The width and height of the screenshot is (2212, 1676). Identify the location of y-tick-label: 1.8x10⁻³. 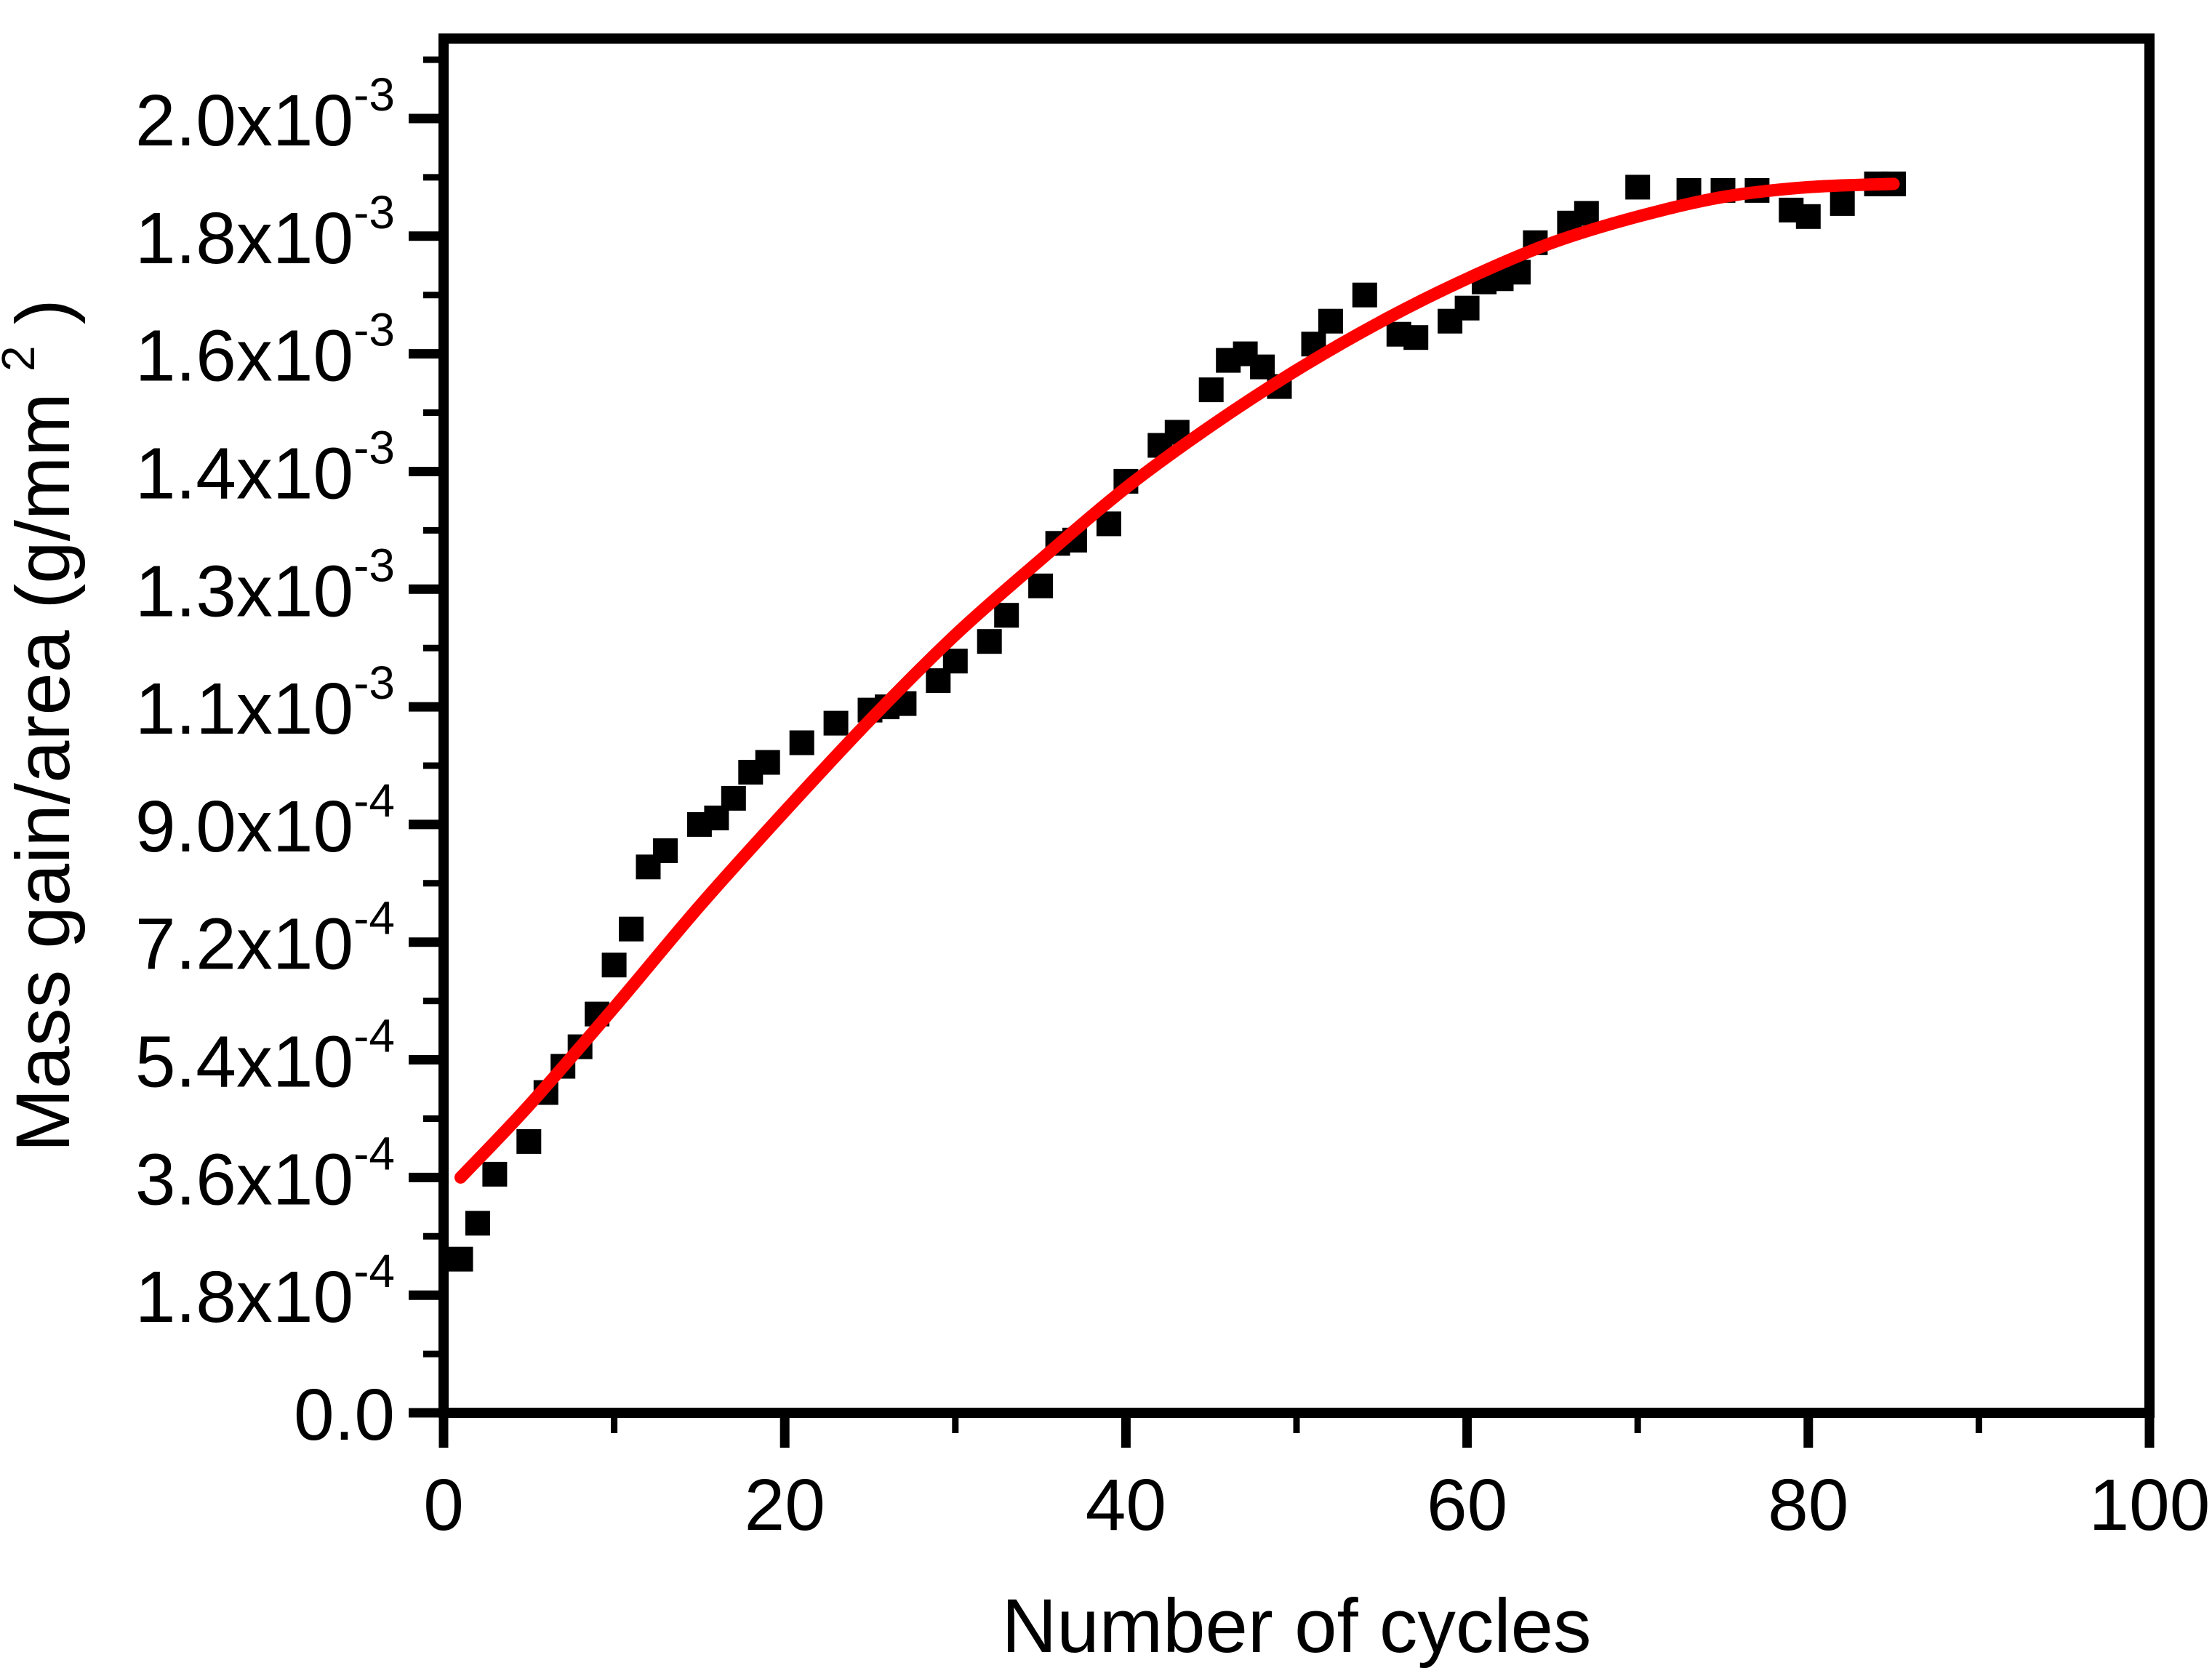
(265, 233).